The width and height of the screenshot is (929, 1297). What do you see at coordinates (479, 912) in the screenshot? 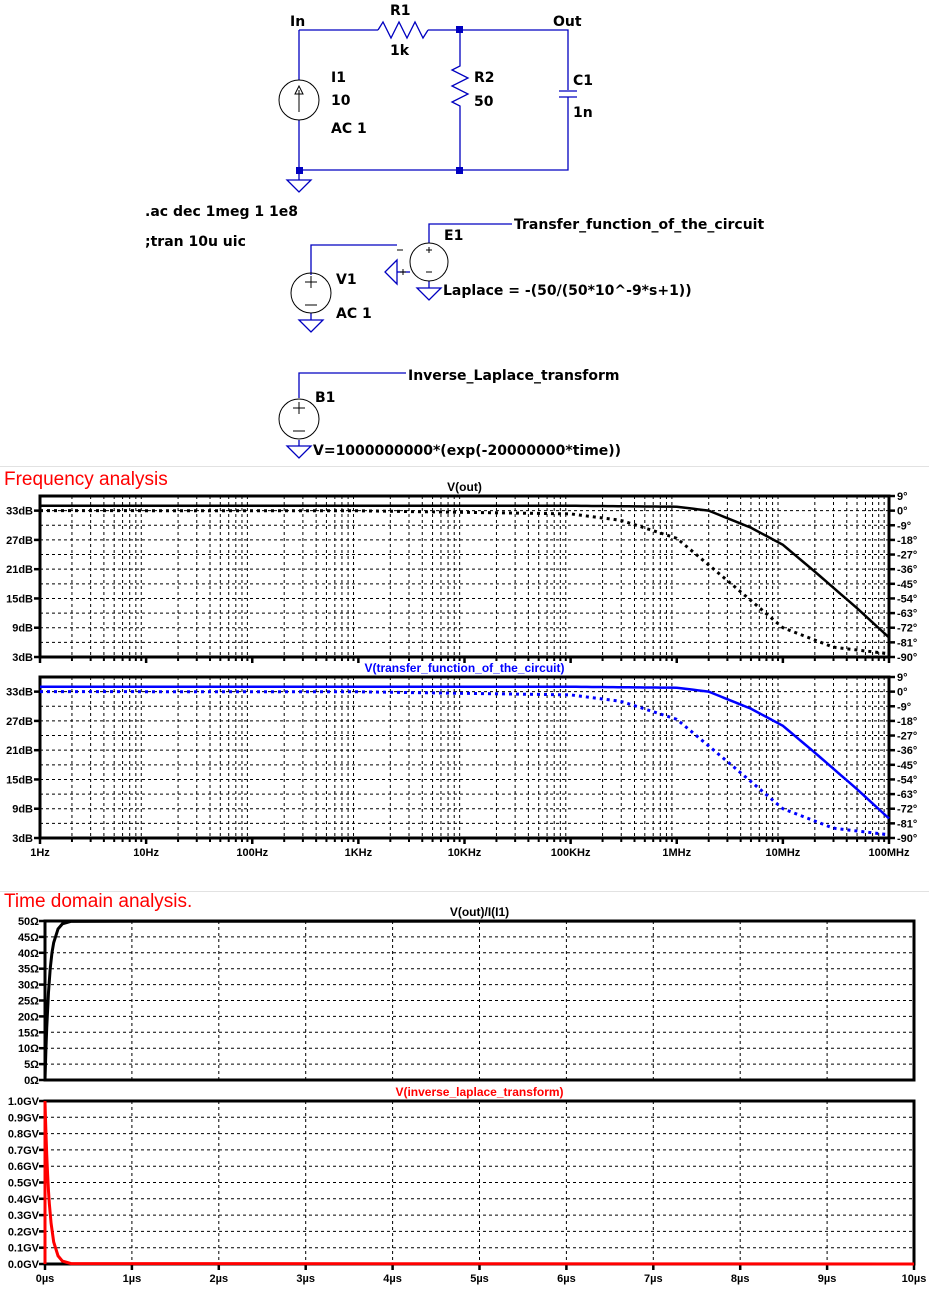
I see `plot-title: V(out)/I(I1)` at bounding box center [479, 912].